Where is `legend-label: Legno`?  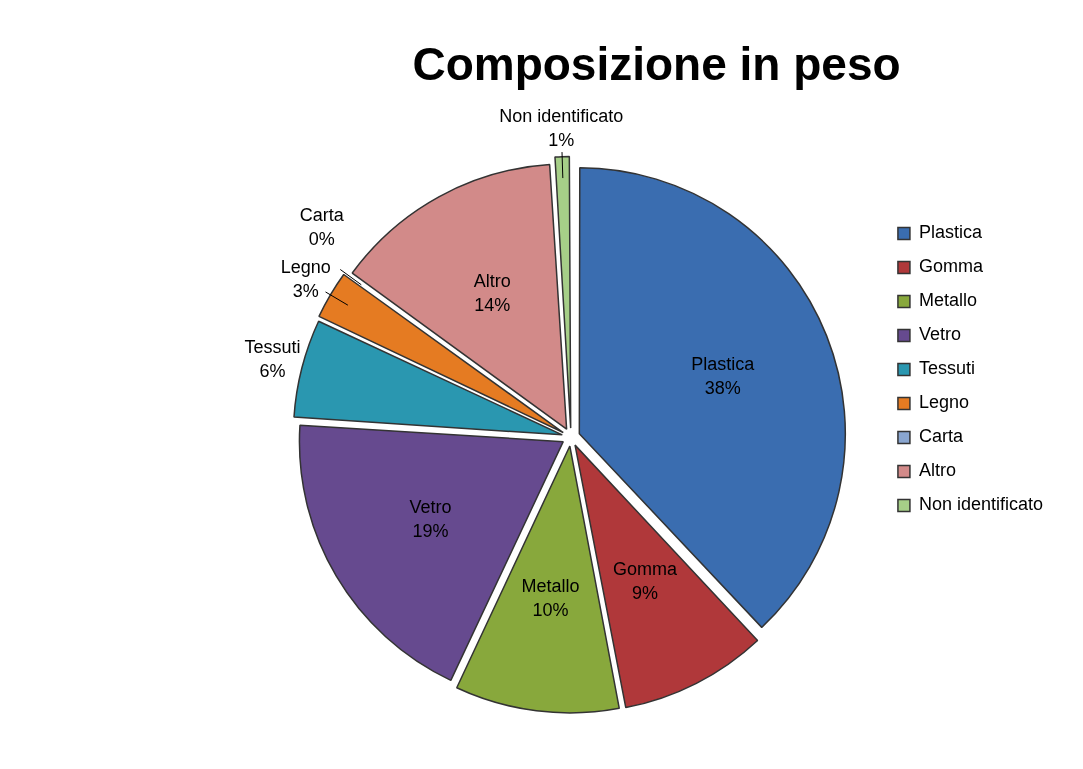 legend-label: Legno is located at coordinates (943, 402).